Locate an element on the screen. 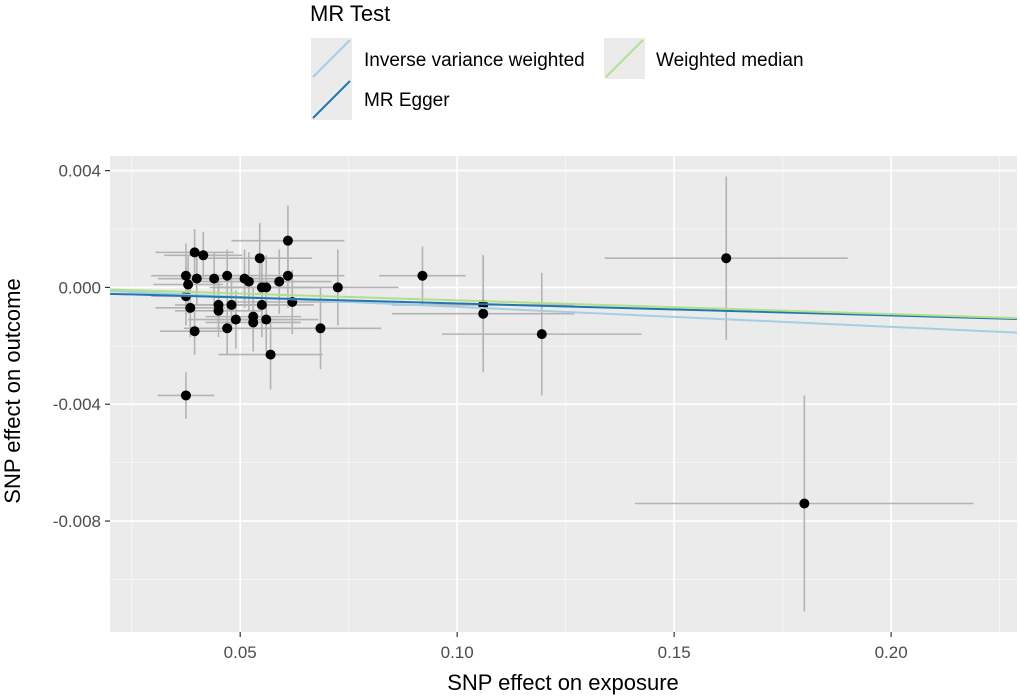 The width and height of the screenshot is (1020, 699). legend-label-wm: Weighted median is located at coordinates (730, 60).